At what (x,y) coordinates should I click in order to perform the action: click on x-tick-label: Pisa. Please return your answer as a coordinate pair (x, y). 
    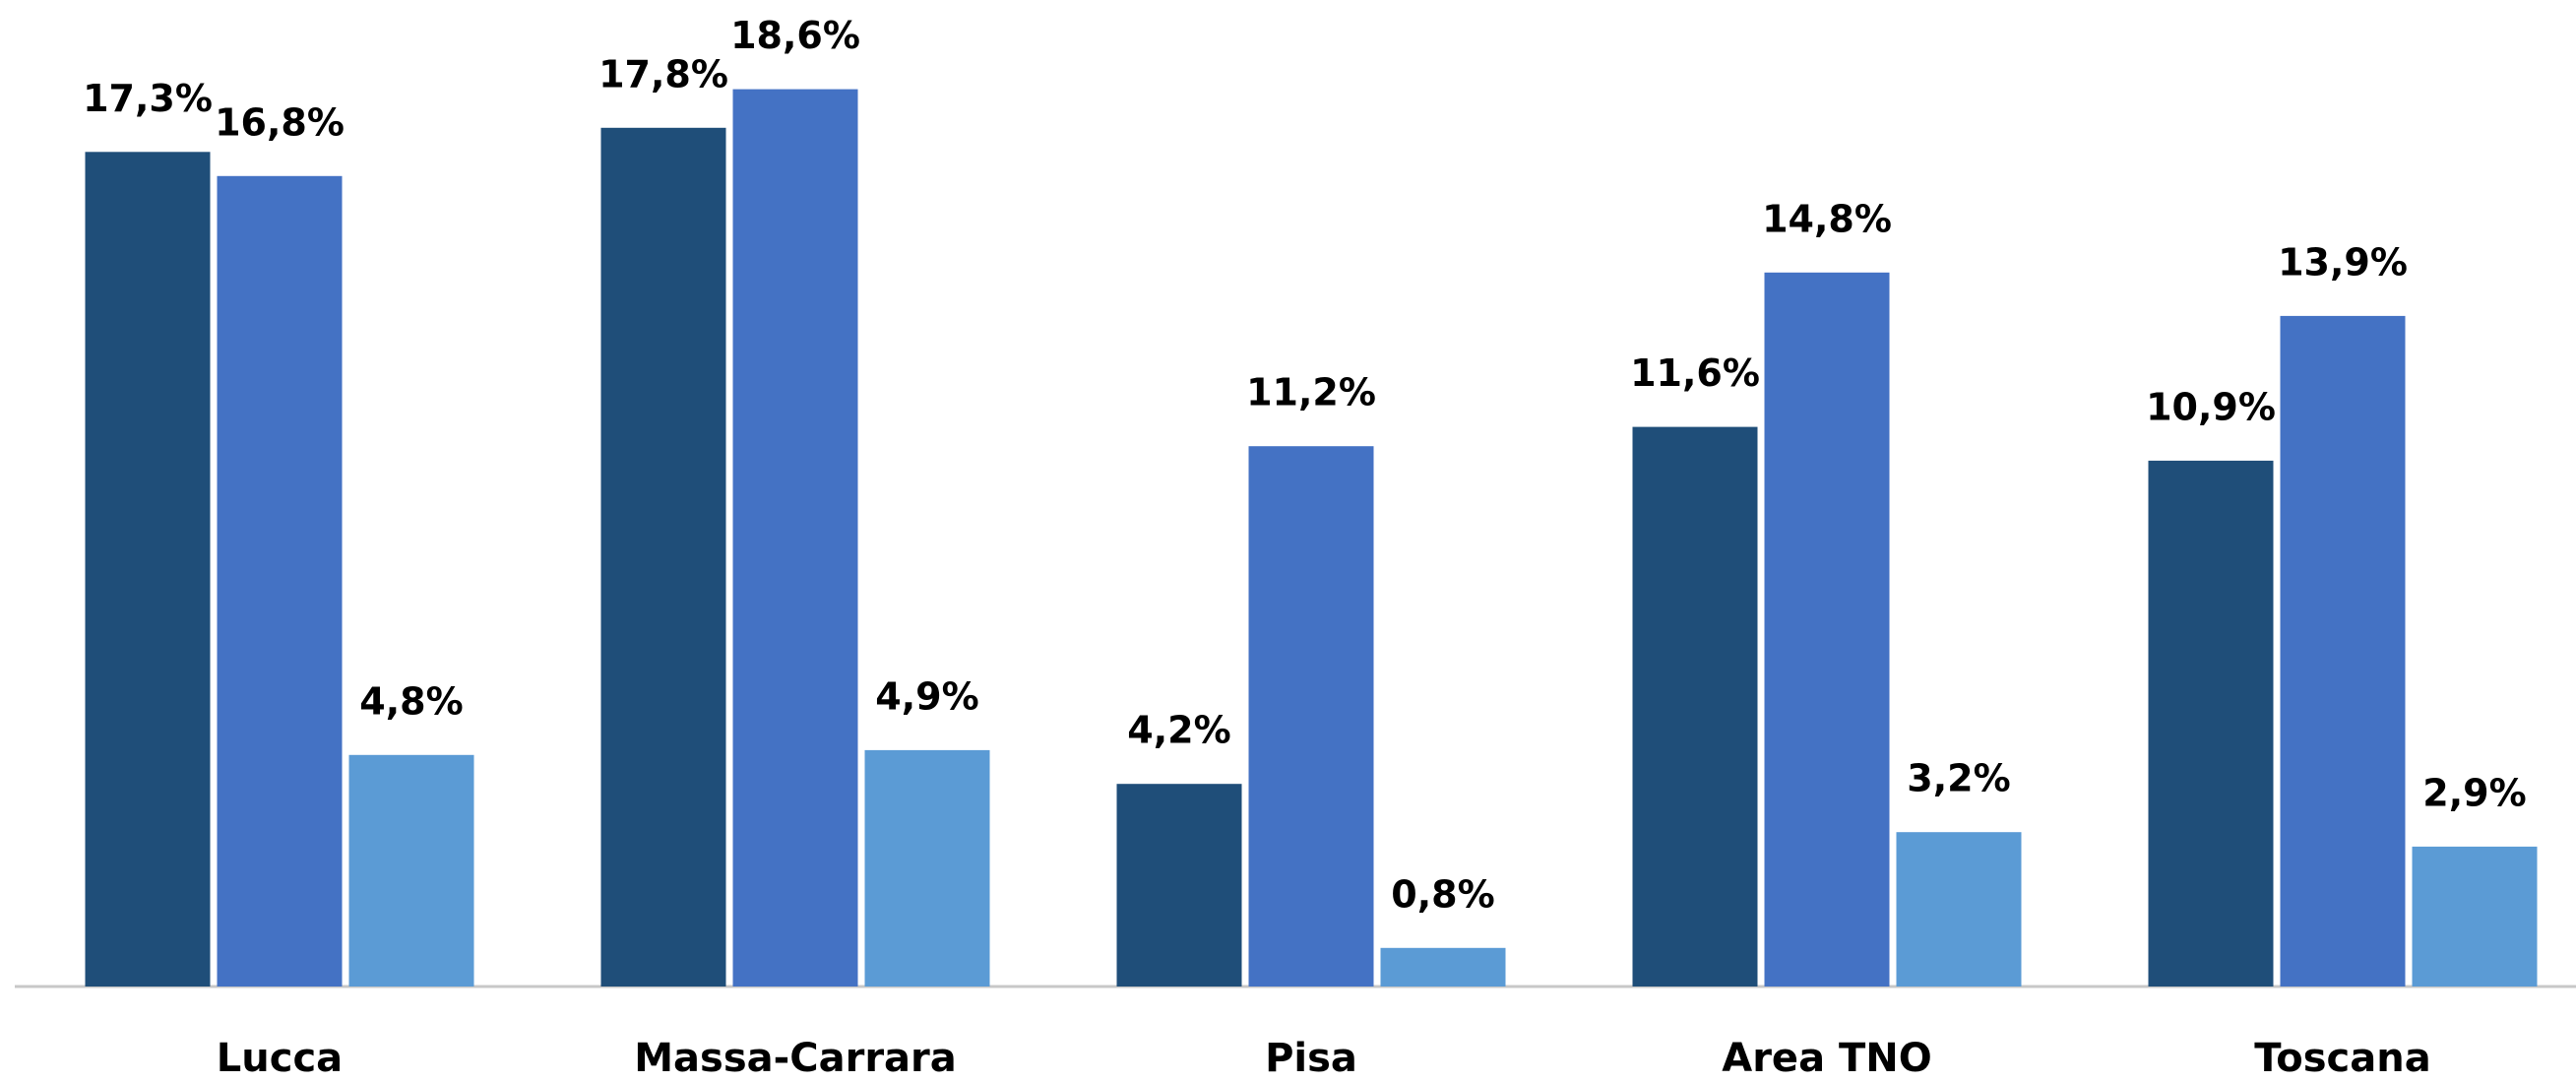
    Looking at the image, I should click on (1311, 1057).